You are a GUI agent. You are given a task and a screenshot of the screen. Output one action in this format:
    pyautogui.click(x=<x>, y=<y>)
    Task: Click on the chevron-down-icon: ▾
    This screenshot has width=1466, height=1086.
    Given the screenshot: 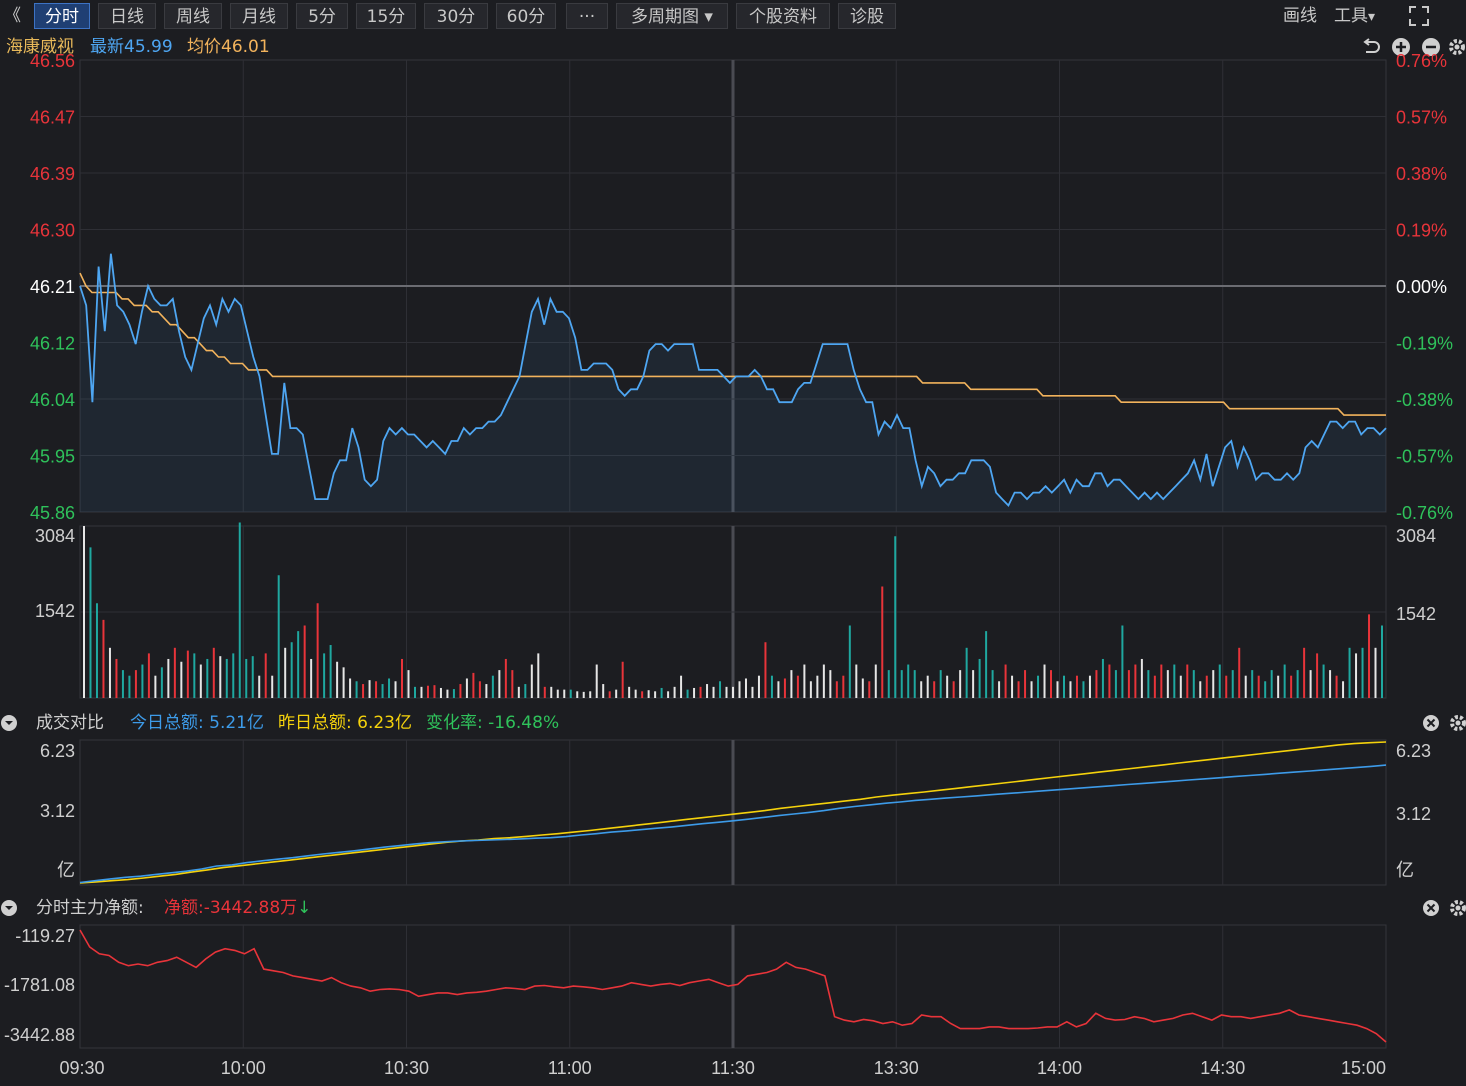 What is the action you would take?
    pyautogui.click(x=1372, y=17)
    